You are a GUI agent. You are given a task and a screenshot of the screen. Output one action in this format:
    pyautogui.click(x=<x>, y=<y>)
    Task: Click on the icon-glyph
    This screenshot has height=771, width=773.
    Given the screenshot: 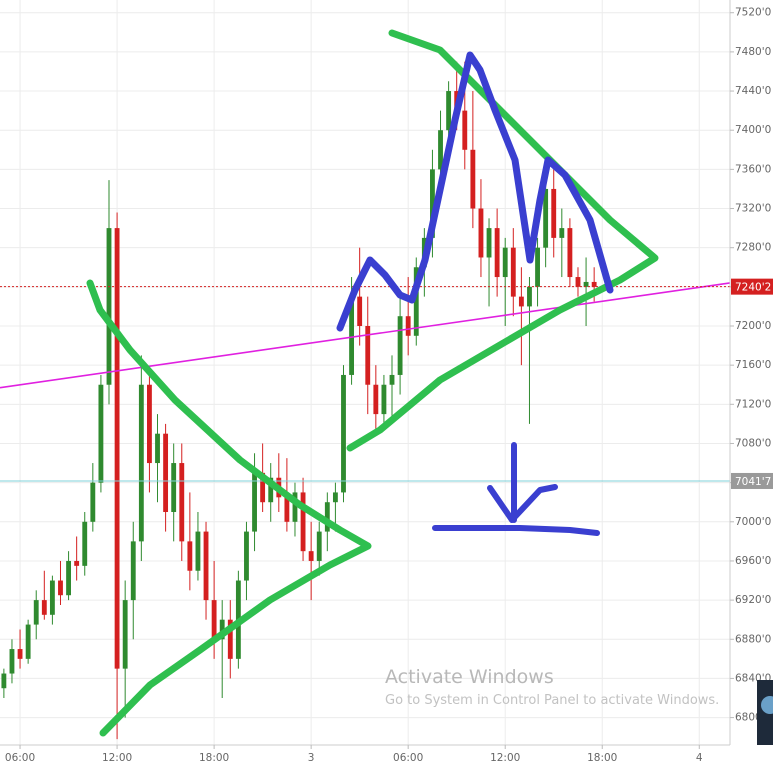 What is the action you would take?
    pyautogui.click(x=767, y=705)
    